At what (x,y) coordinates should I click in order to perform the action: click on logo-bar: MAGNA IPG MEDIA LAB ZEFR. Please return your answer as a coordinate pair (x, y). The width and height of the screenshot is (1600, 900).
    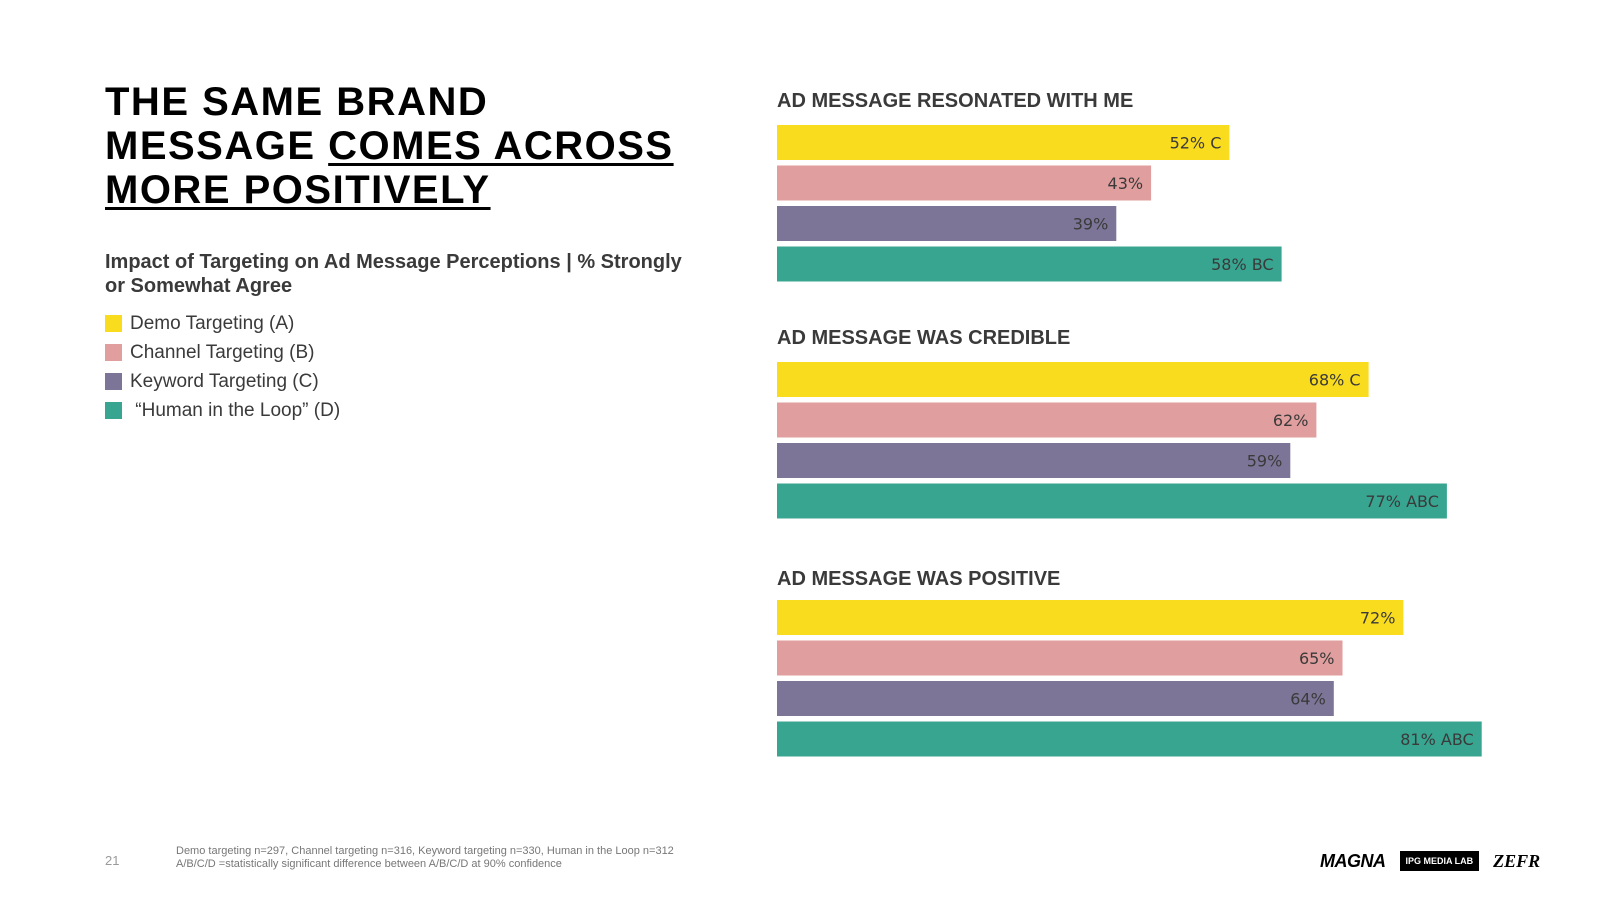
    Looking at the image, I should click on (1430, 861).